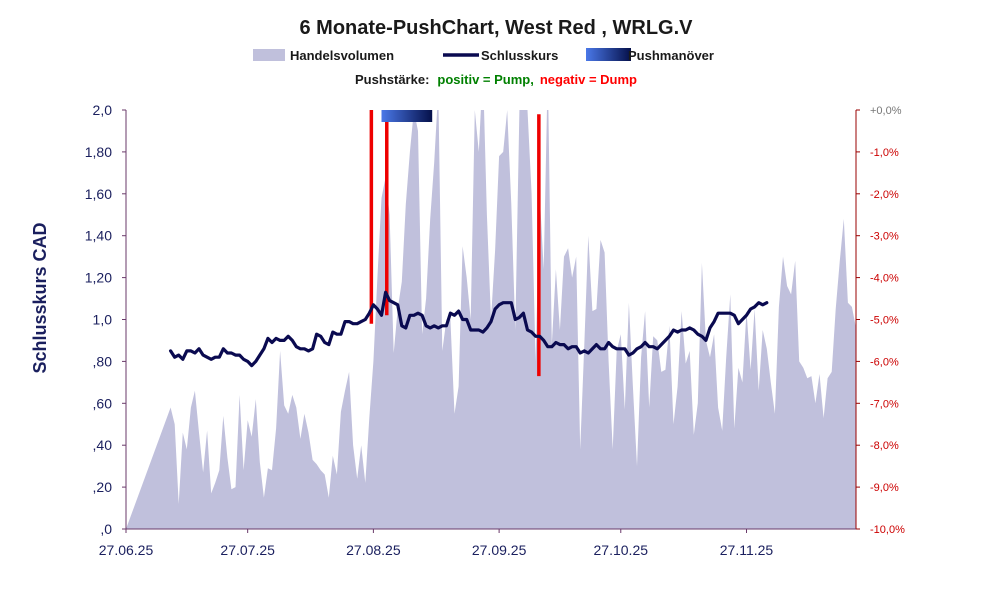 This screenshot has height=593, width=991. I want to click on subtitle-negative: negativ = Dump, so click(588, 79).